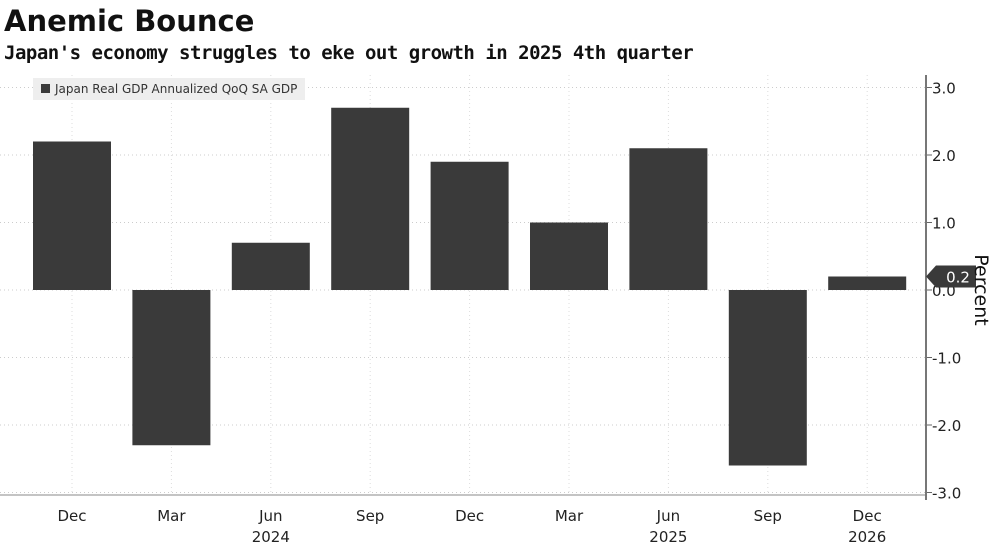  What do you see at coordinates (946, 426) in the screenshot?
I see `y-tick-label: -2.0` at bounding box center [946, 426].